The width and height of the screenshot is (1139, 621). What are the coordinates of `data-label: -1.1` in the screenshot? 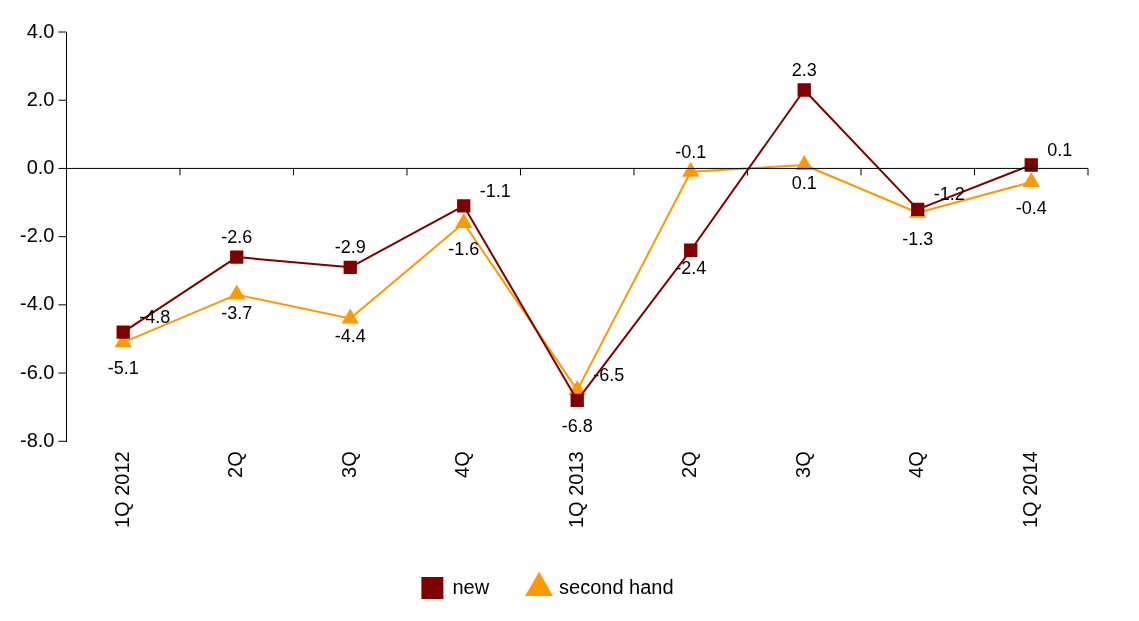 It's located at (495, 190).